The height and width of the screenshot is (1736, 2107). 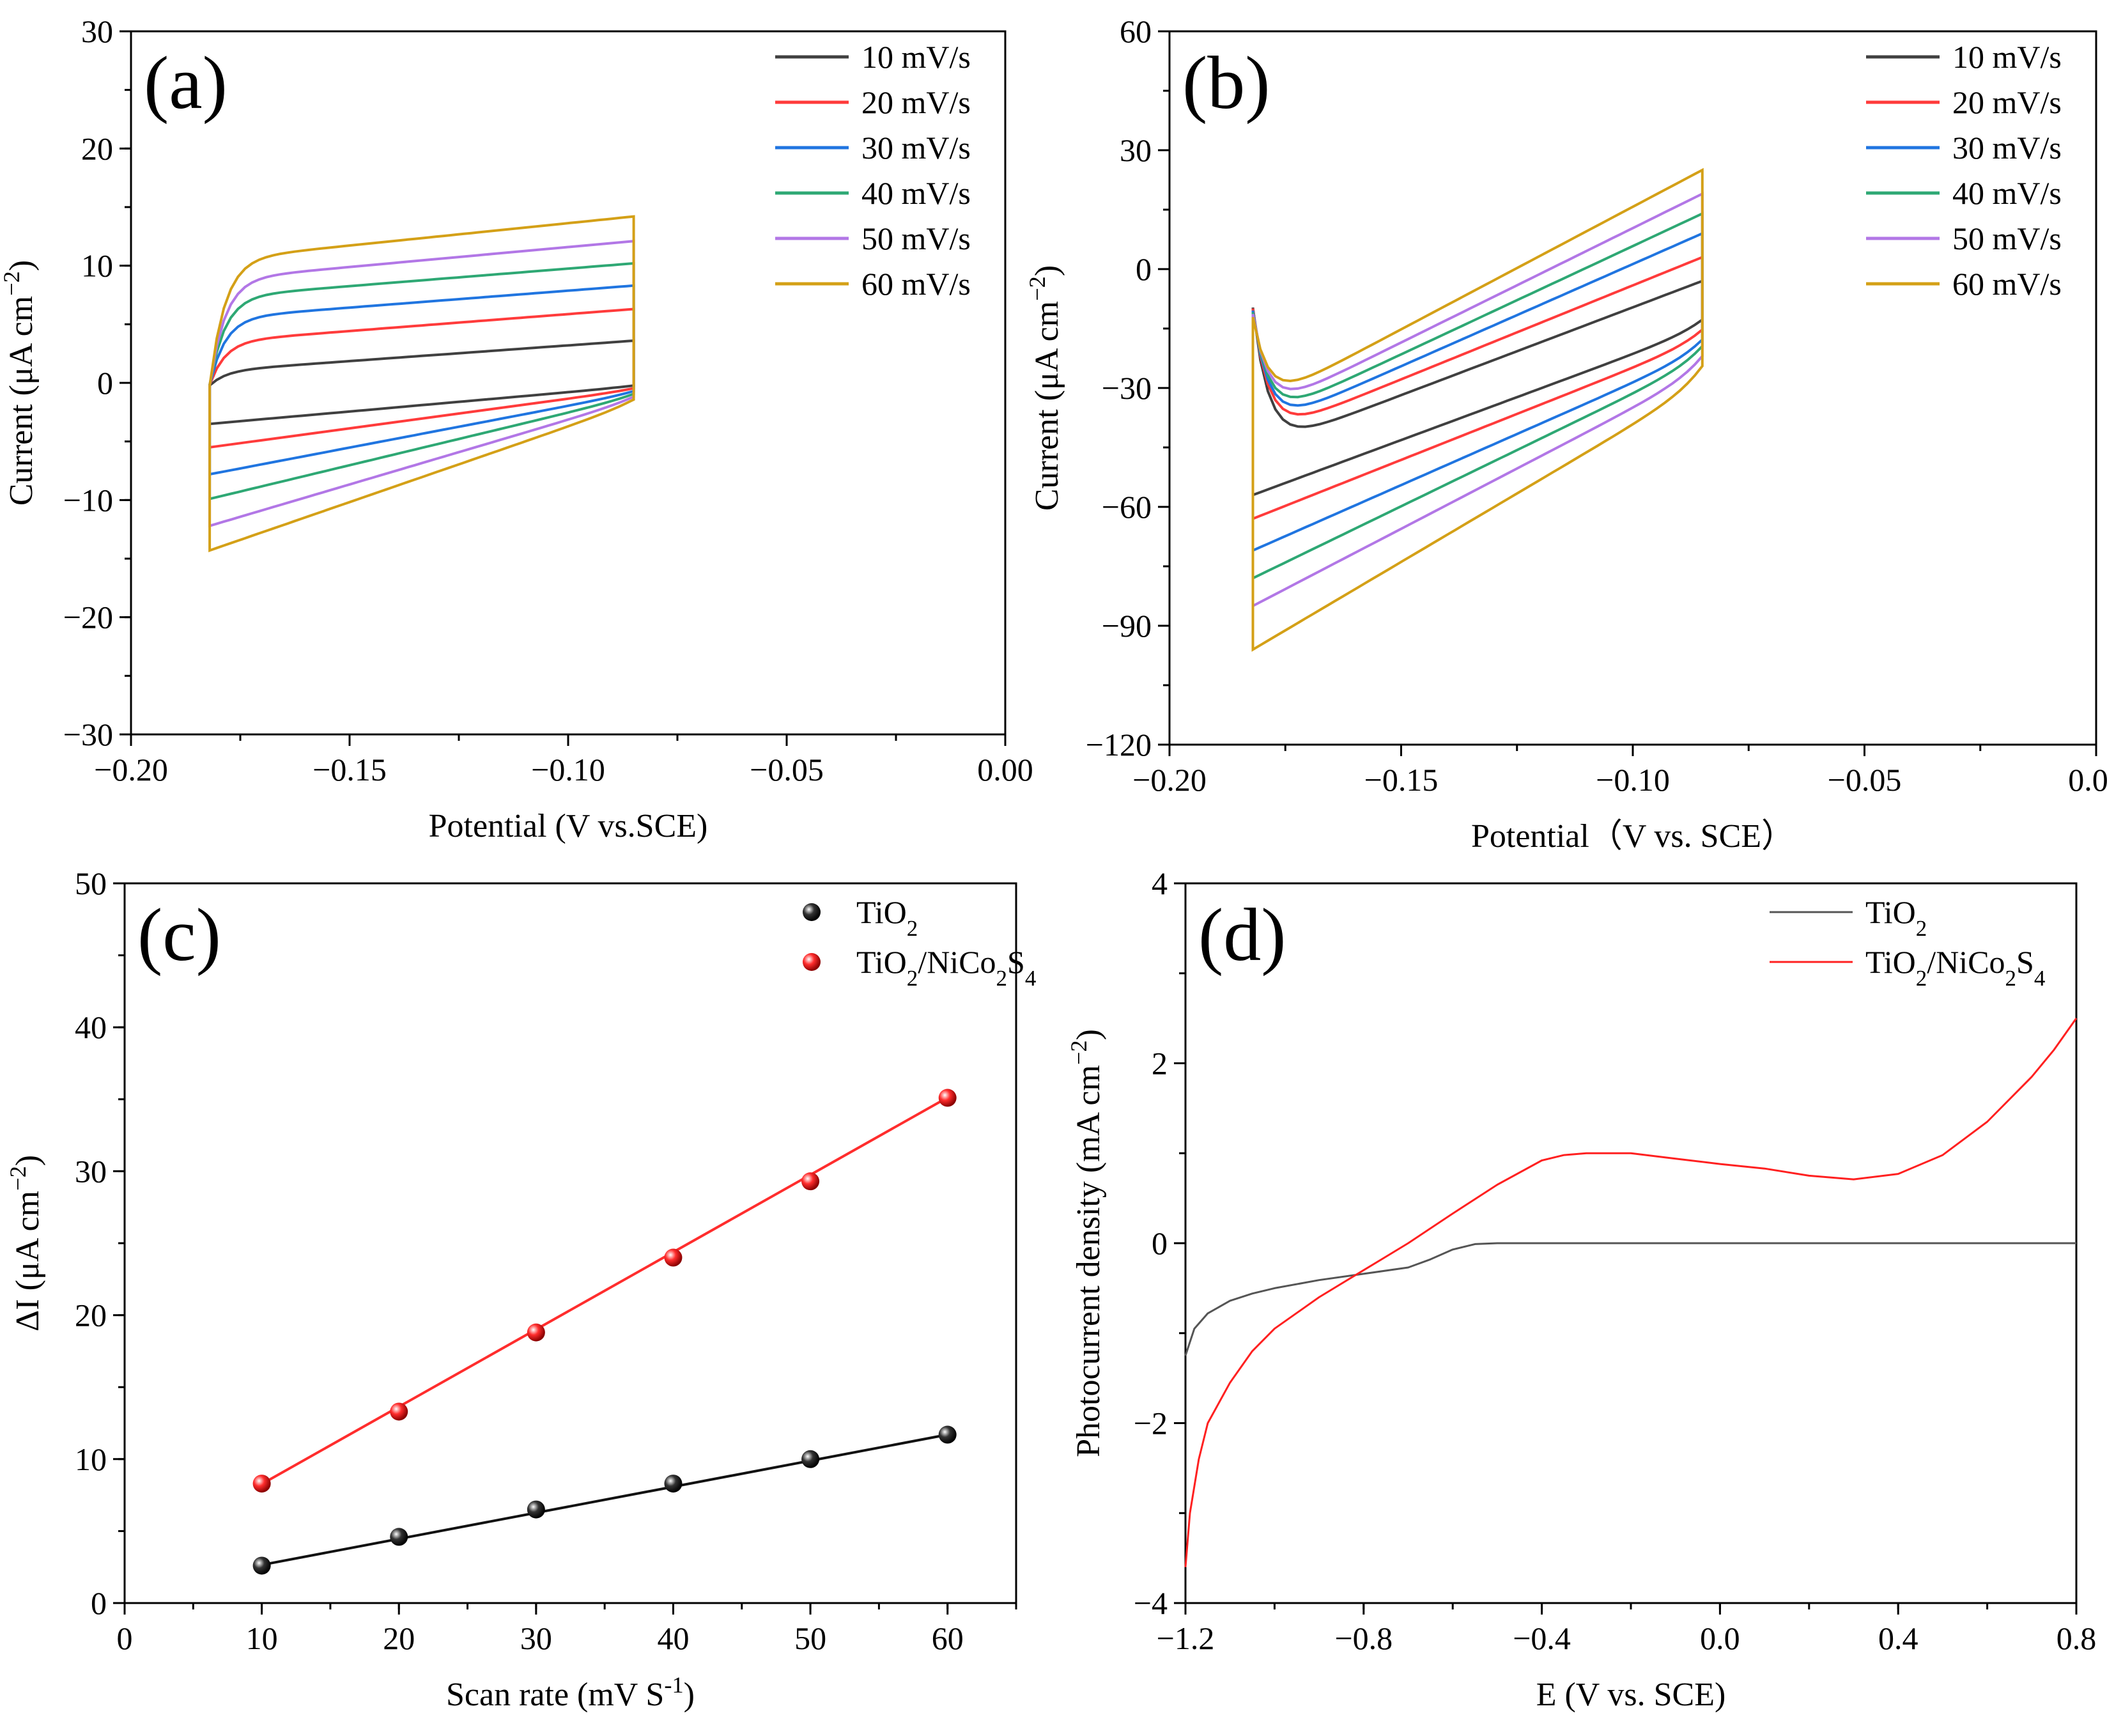 What do you see at coordinates (568, 826) in the screenshot?
I see `x-axis-label: Potential (V vs.SCE)` at bounding box center [568, 826].